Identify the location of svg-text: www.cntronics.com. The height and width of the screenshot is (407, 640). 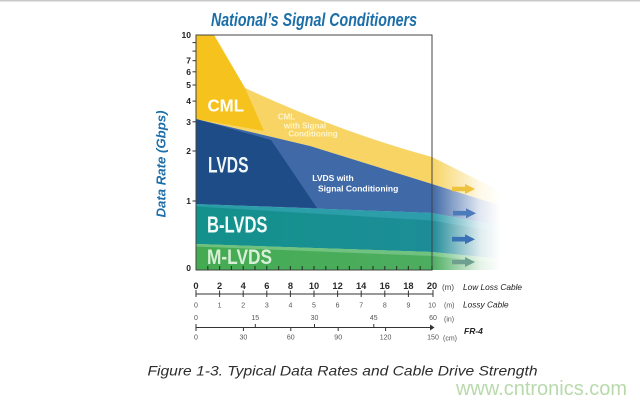
(541, 389).